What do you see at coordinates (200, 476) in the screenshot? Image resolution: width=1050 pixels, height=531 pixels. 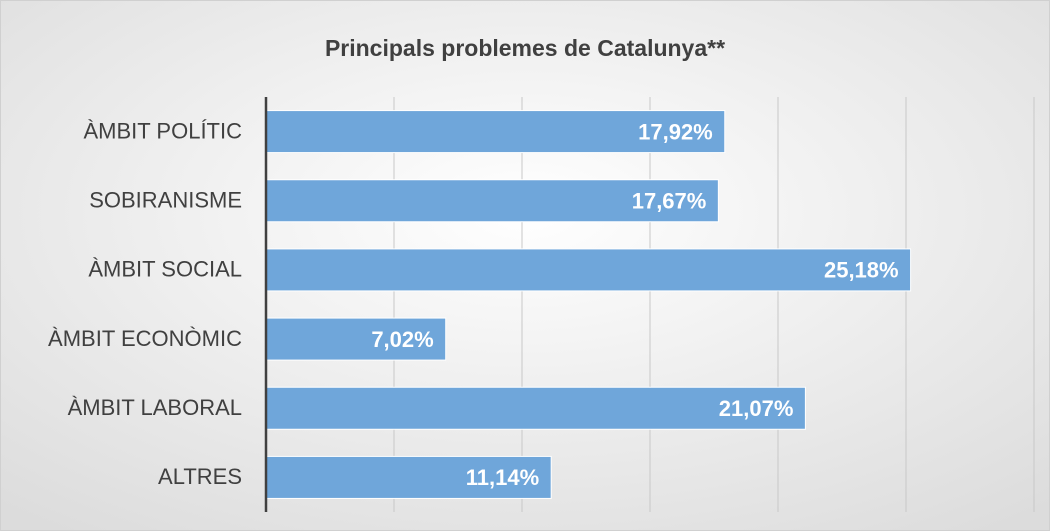 I see `y-tick-label: ALTRES` at bounding box center [200, 476].